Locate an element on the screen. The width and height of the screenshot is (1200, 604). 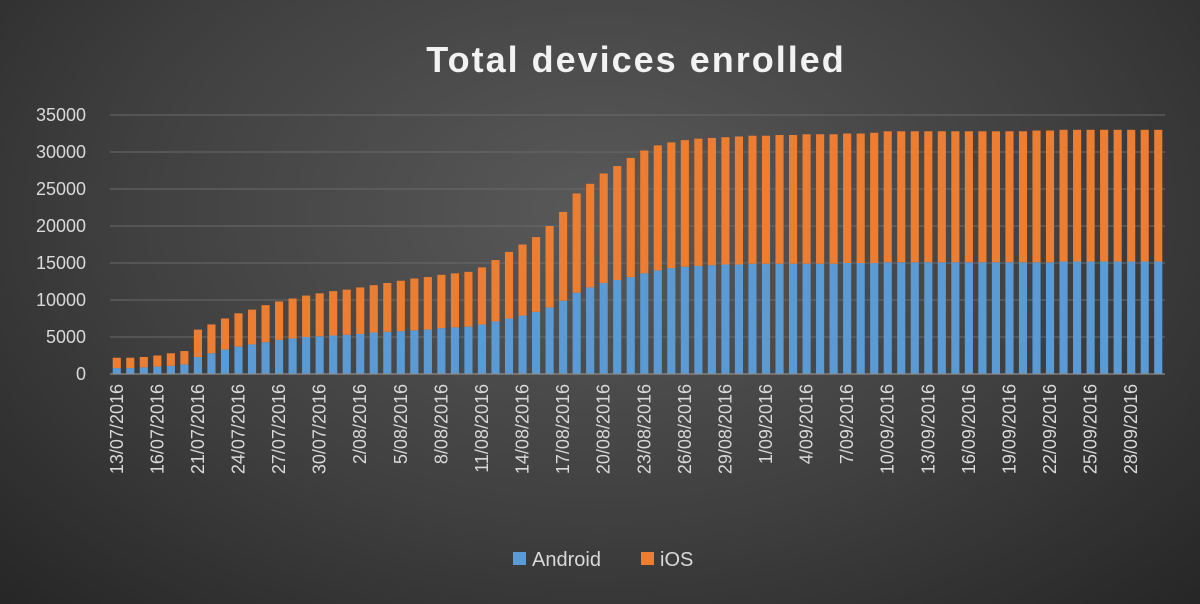
x-tick-label: 10/09/2016 is located at coordinates (888, 429).